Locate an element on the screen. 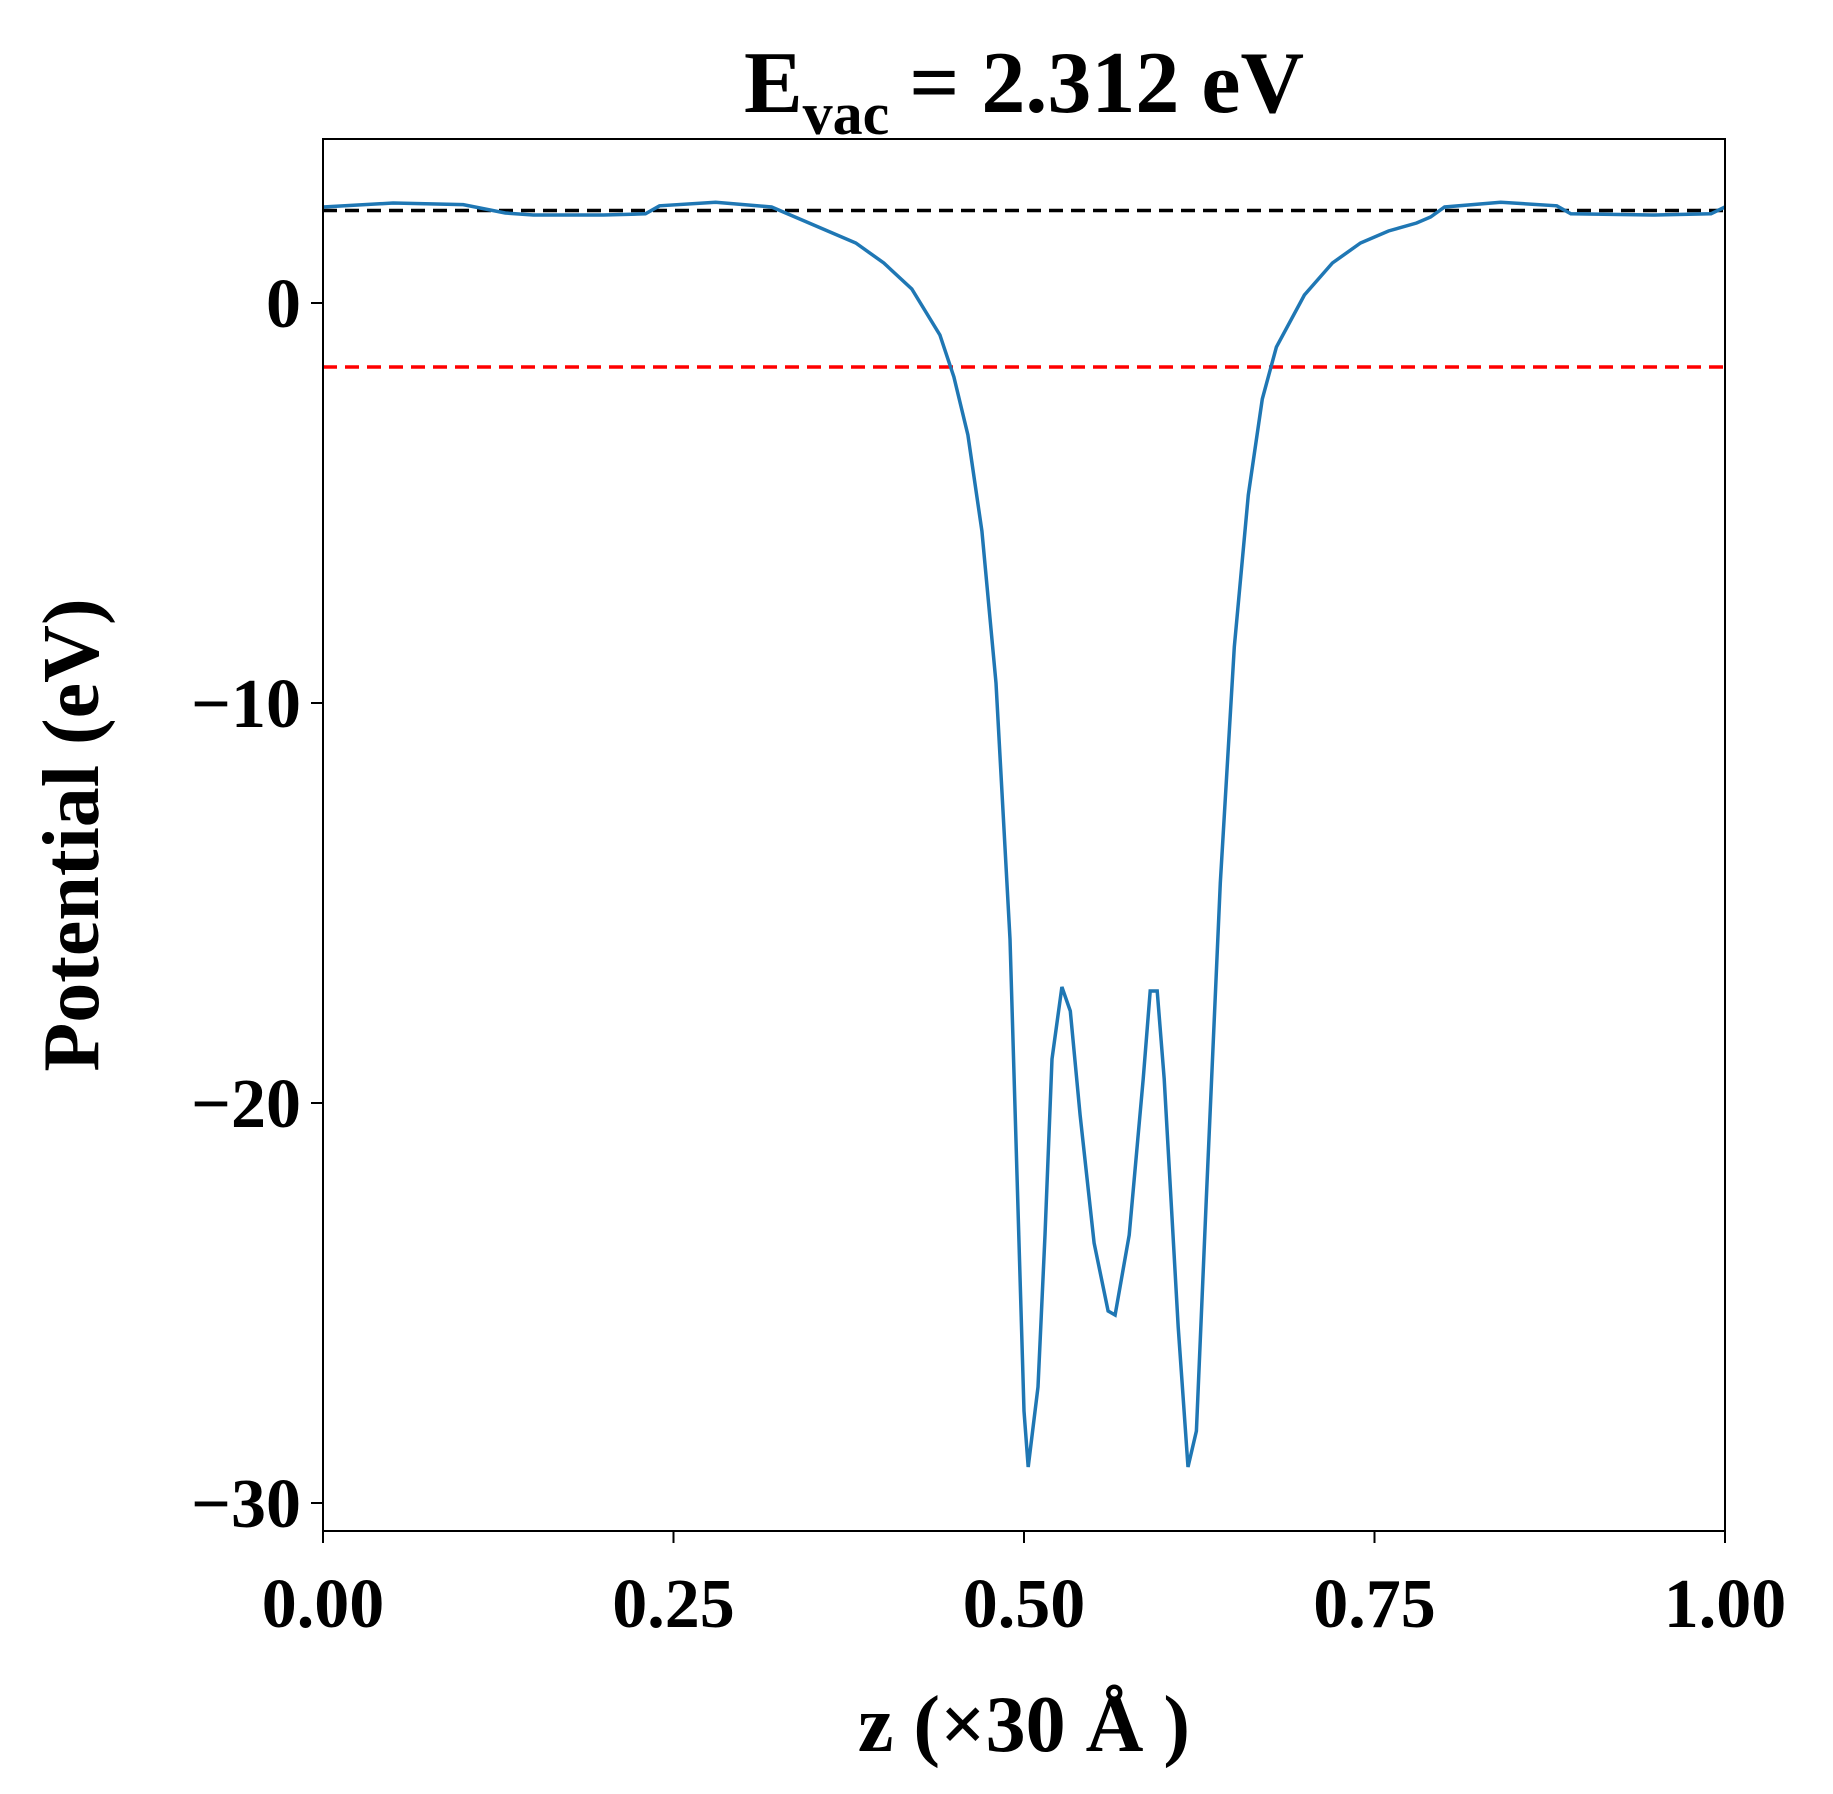 The width and height of the screenshot is (1833, 1794). x-tick-label: 0.25 is located at coordinates (673, 1604).